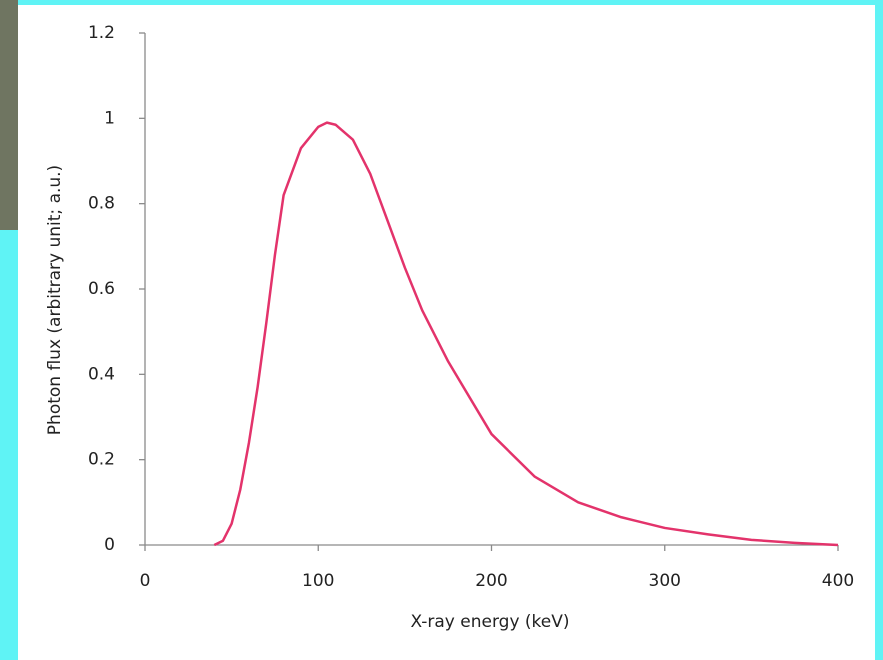 The width and height of the screenshot is (883, 660). Describe the element at coordinates (101, 460) in the screenshot. I see `y-tick-label: 0.2` at that location.